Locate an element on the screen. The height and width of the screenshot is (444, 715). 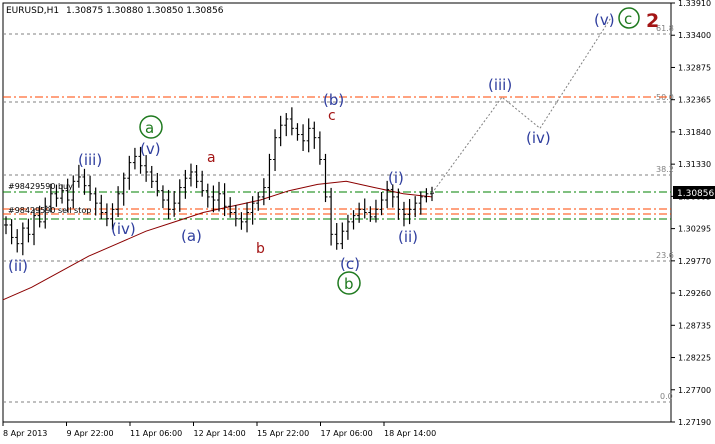
time-axis-label: 12 Apr 14:00 is located at coordinates (220, 433).